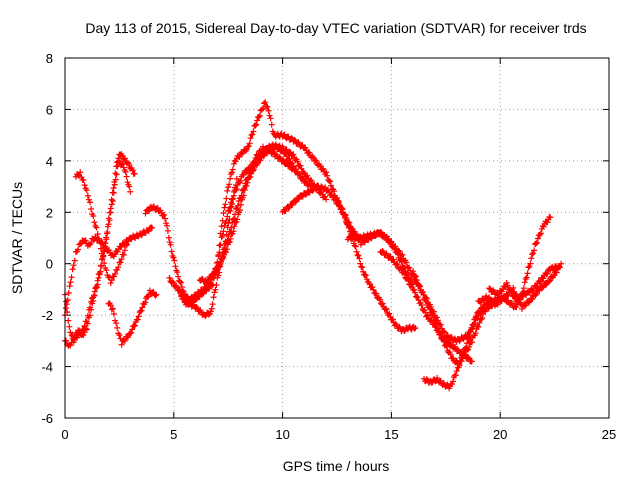 This screenshot has width=640, height=480. I want to click on x-tick-label: 10, so click(282, 434).